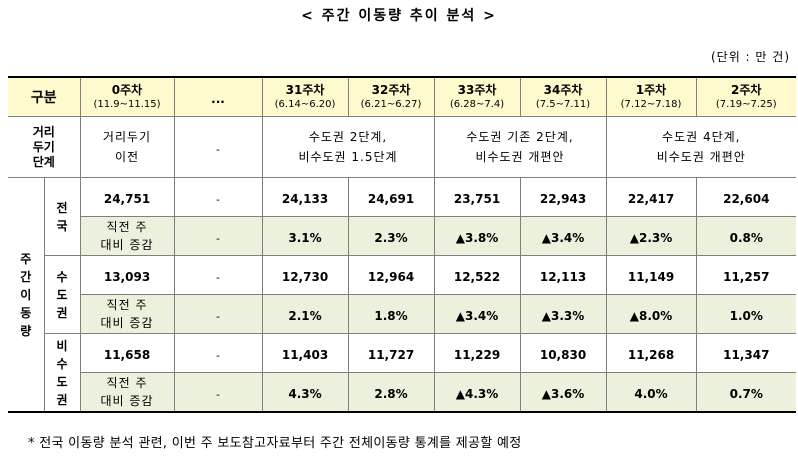 The height and width of the screenshot is (460, 798). I want to click on change-value: 2.1%, so click(305, 315).